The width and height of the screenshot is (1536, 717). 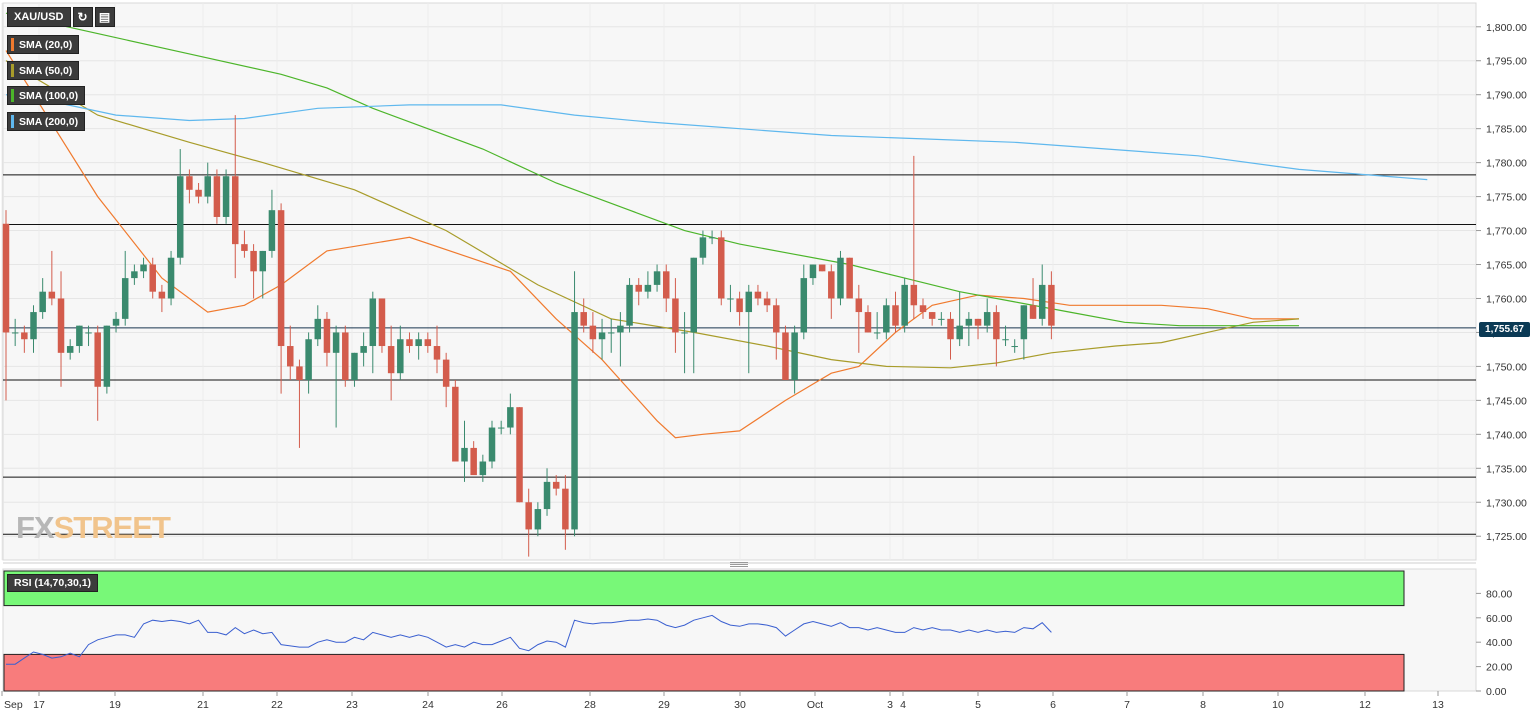 I want to click on x-tick-label: 29, so click(x=664, y=705).